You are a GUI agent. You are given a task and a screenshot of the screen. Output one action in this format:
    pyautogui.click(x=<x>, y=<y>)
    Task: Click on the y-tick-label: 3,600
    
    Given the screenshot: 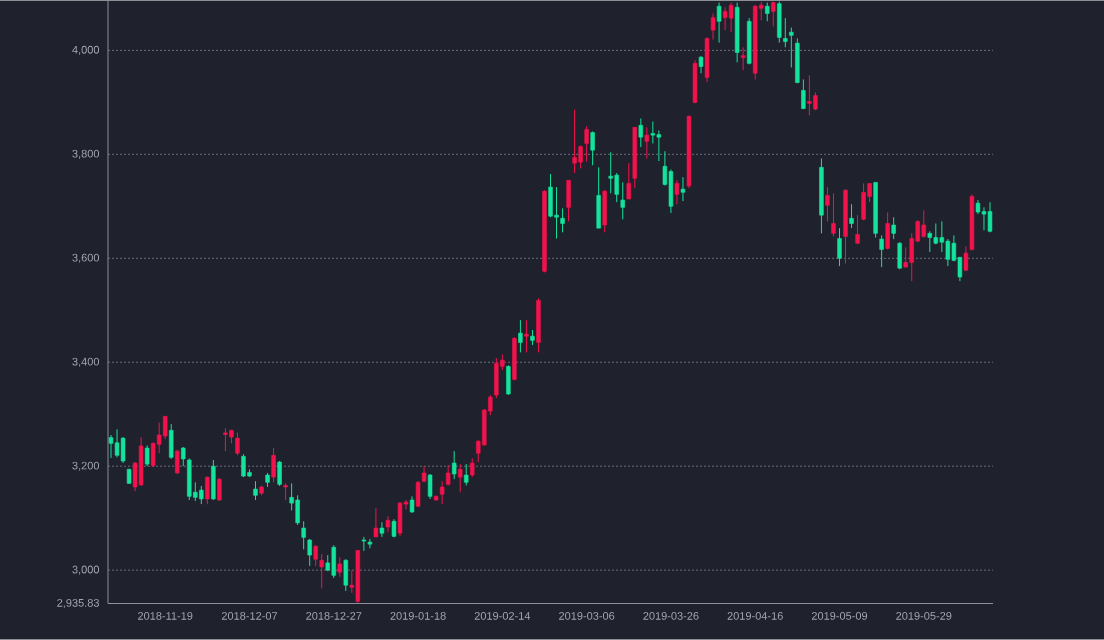 What is the action you would take?
    pyautogui.click(x=86, y=258)
    